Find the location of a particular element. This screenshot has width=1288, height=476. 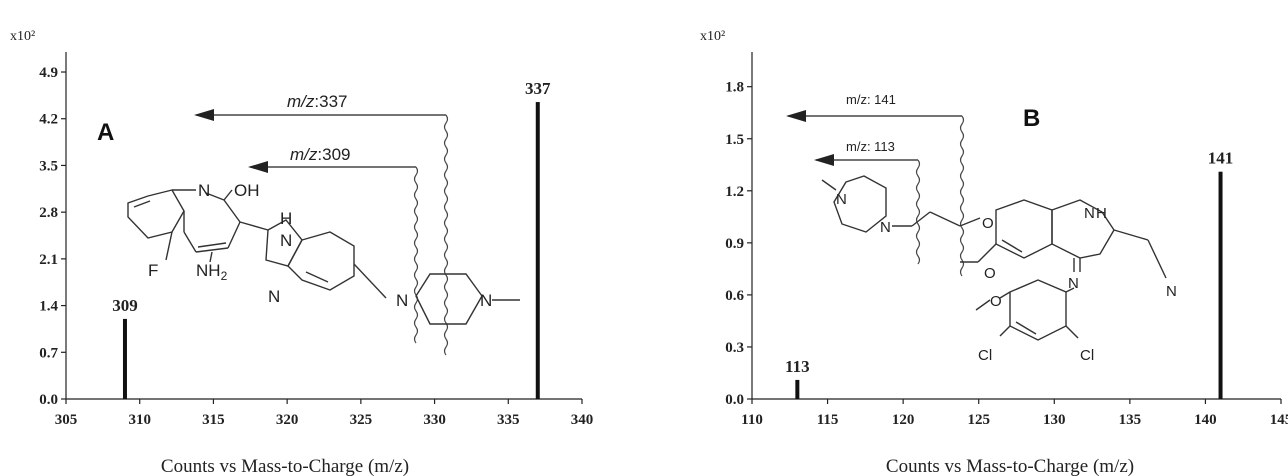

annotation-309-value: :309 is located at coordinates (333, 154).